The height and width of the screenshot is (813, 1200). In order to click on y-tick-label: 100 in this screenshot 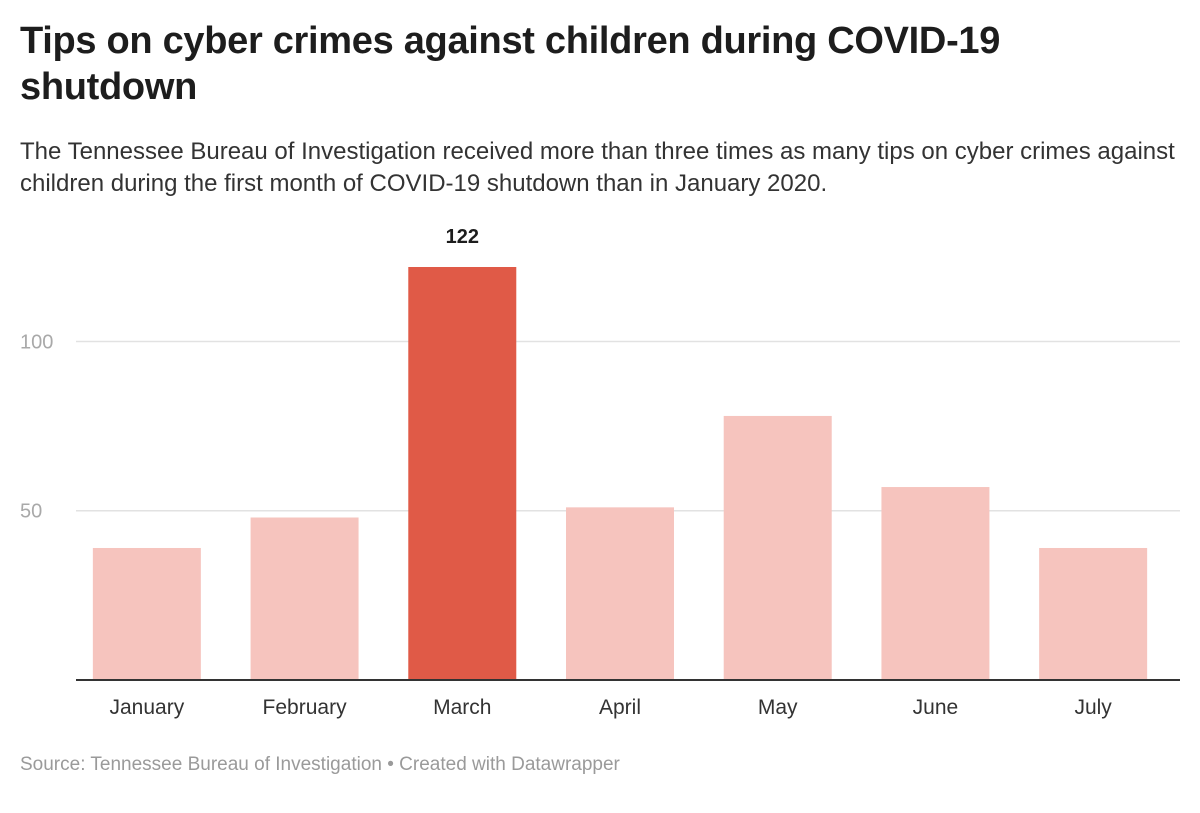, I will do `click(36, 342)`.